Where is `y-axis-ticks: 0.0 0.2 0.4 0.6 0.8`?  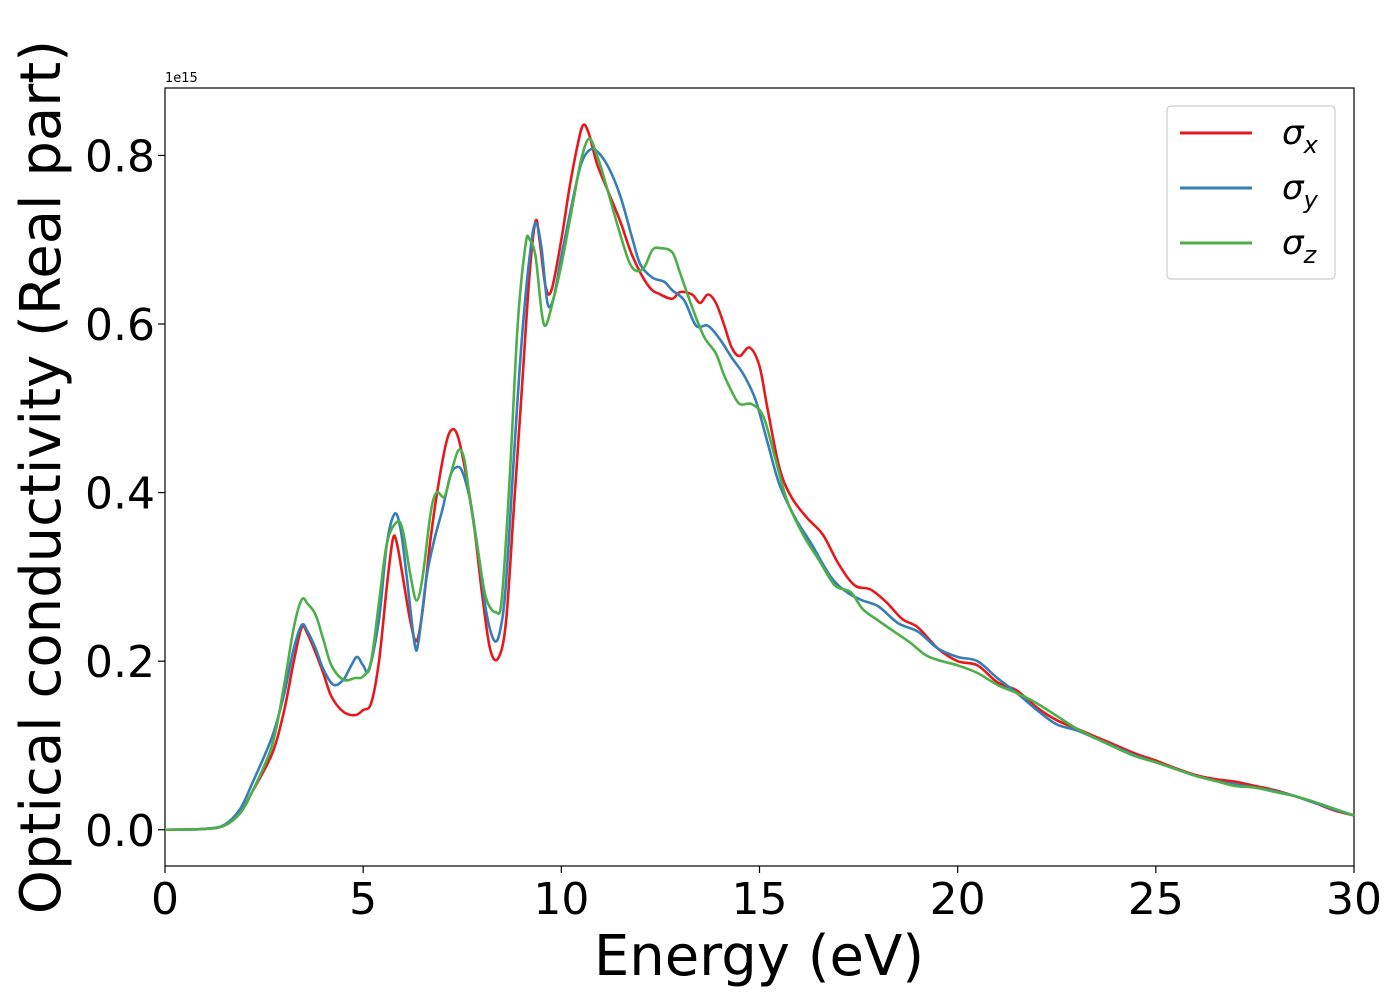
y-axis-ticks: 0.0 0.2 0.4 0.6 0.8 is located at coordinates (125, 494).